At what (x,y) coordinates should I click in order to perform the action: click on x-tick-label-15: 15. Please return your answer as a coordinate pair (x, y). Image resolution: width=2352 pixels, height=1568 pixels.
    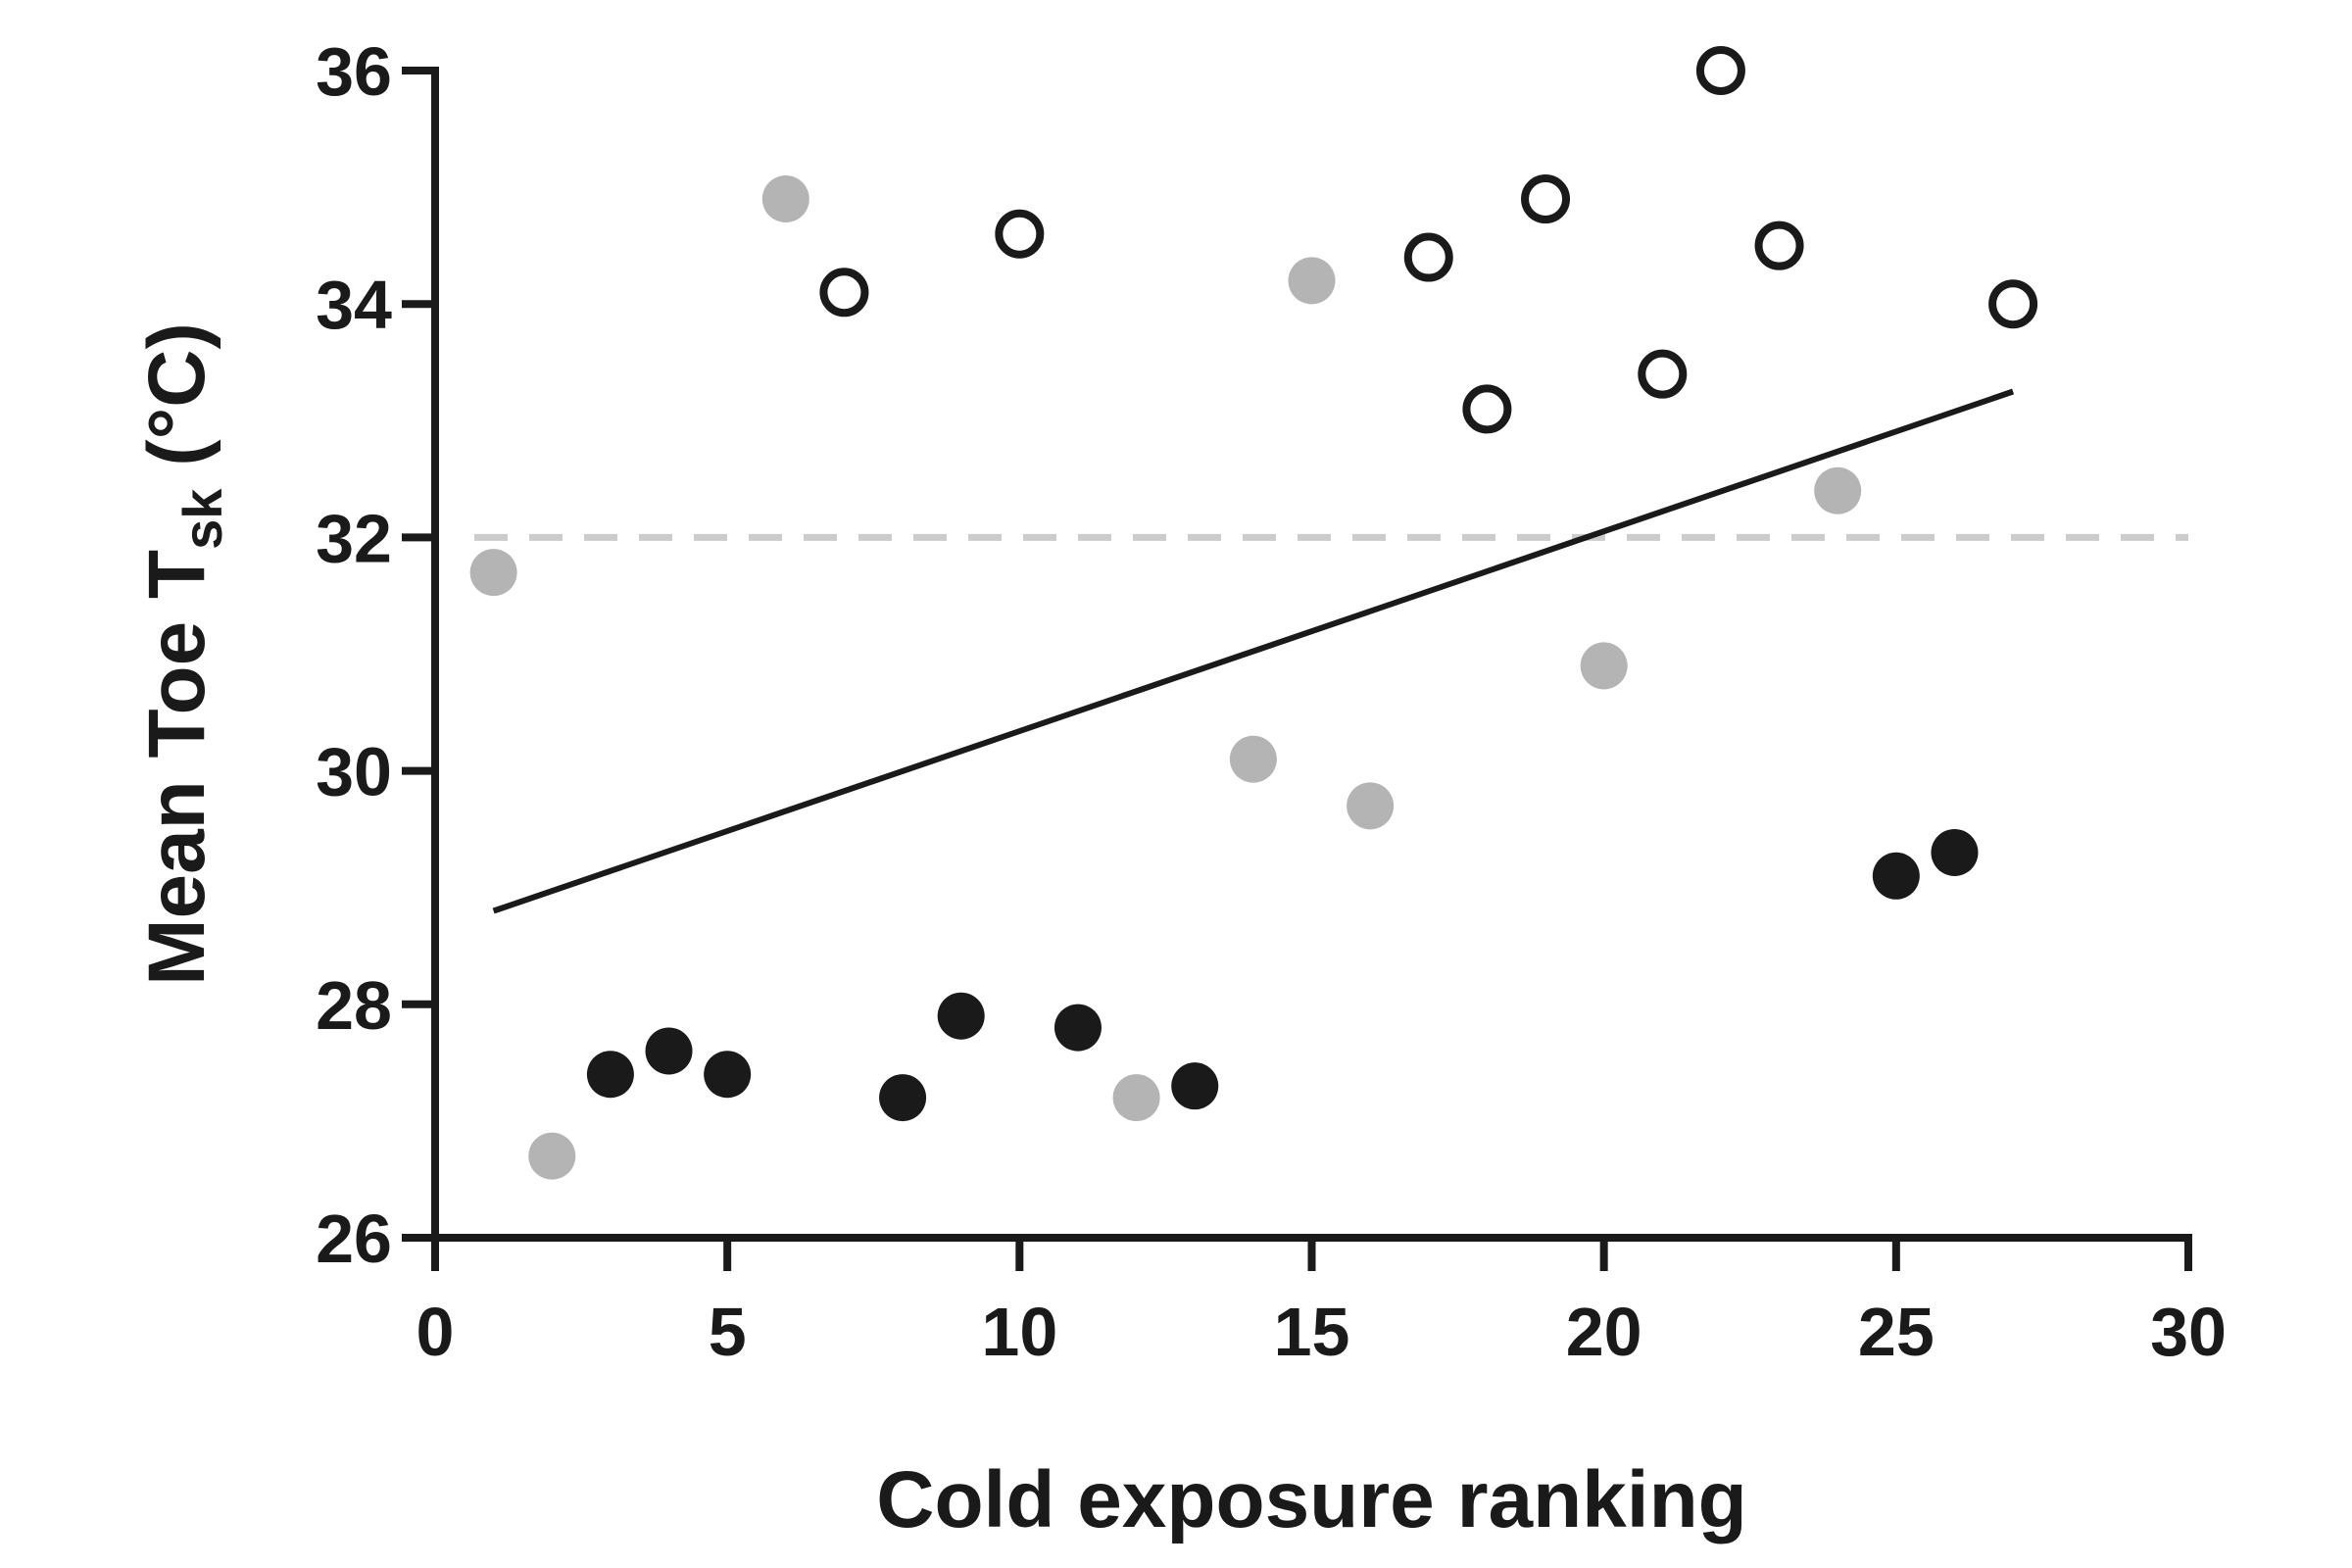
    Looking at the image, I should click on (1312, 1332).